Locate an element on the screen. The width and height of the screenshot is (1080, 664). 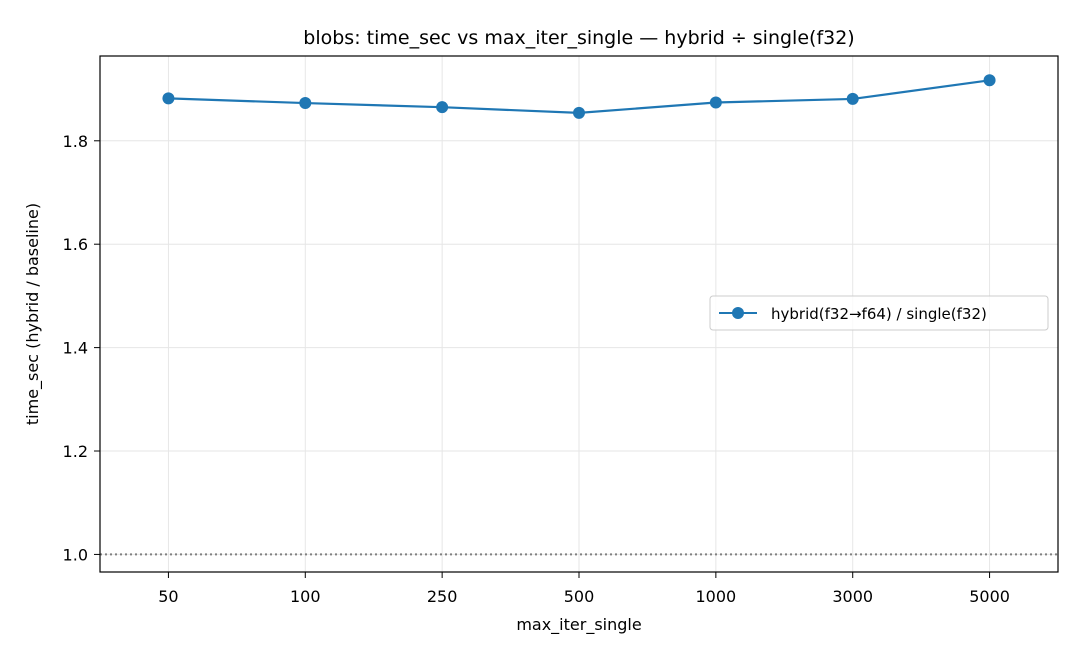
y-axis-label: time_sec (hybrid / baseline) is located at coordinates (33, 314).